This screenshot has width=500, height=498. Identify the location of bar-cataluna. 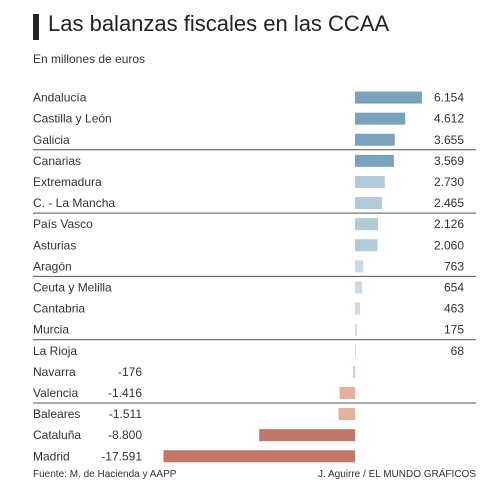
(307, 435).